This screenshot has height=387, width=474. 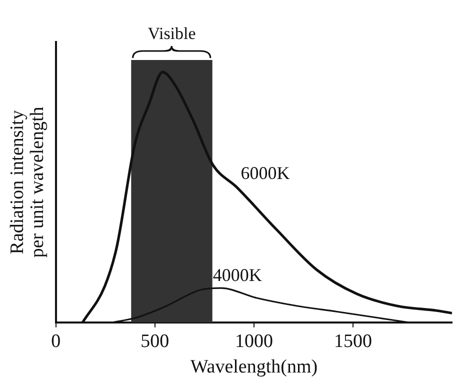 What do you see at coordinates (27, 182) in the screenshot?
I see `y-axis-title: Radiation intensity per unit wavelength` at bounding box center [27, 182].